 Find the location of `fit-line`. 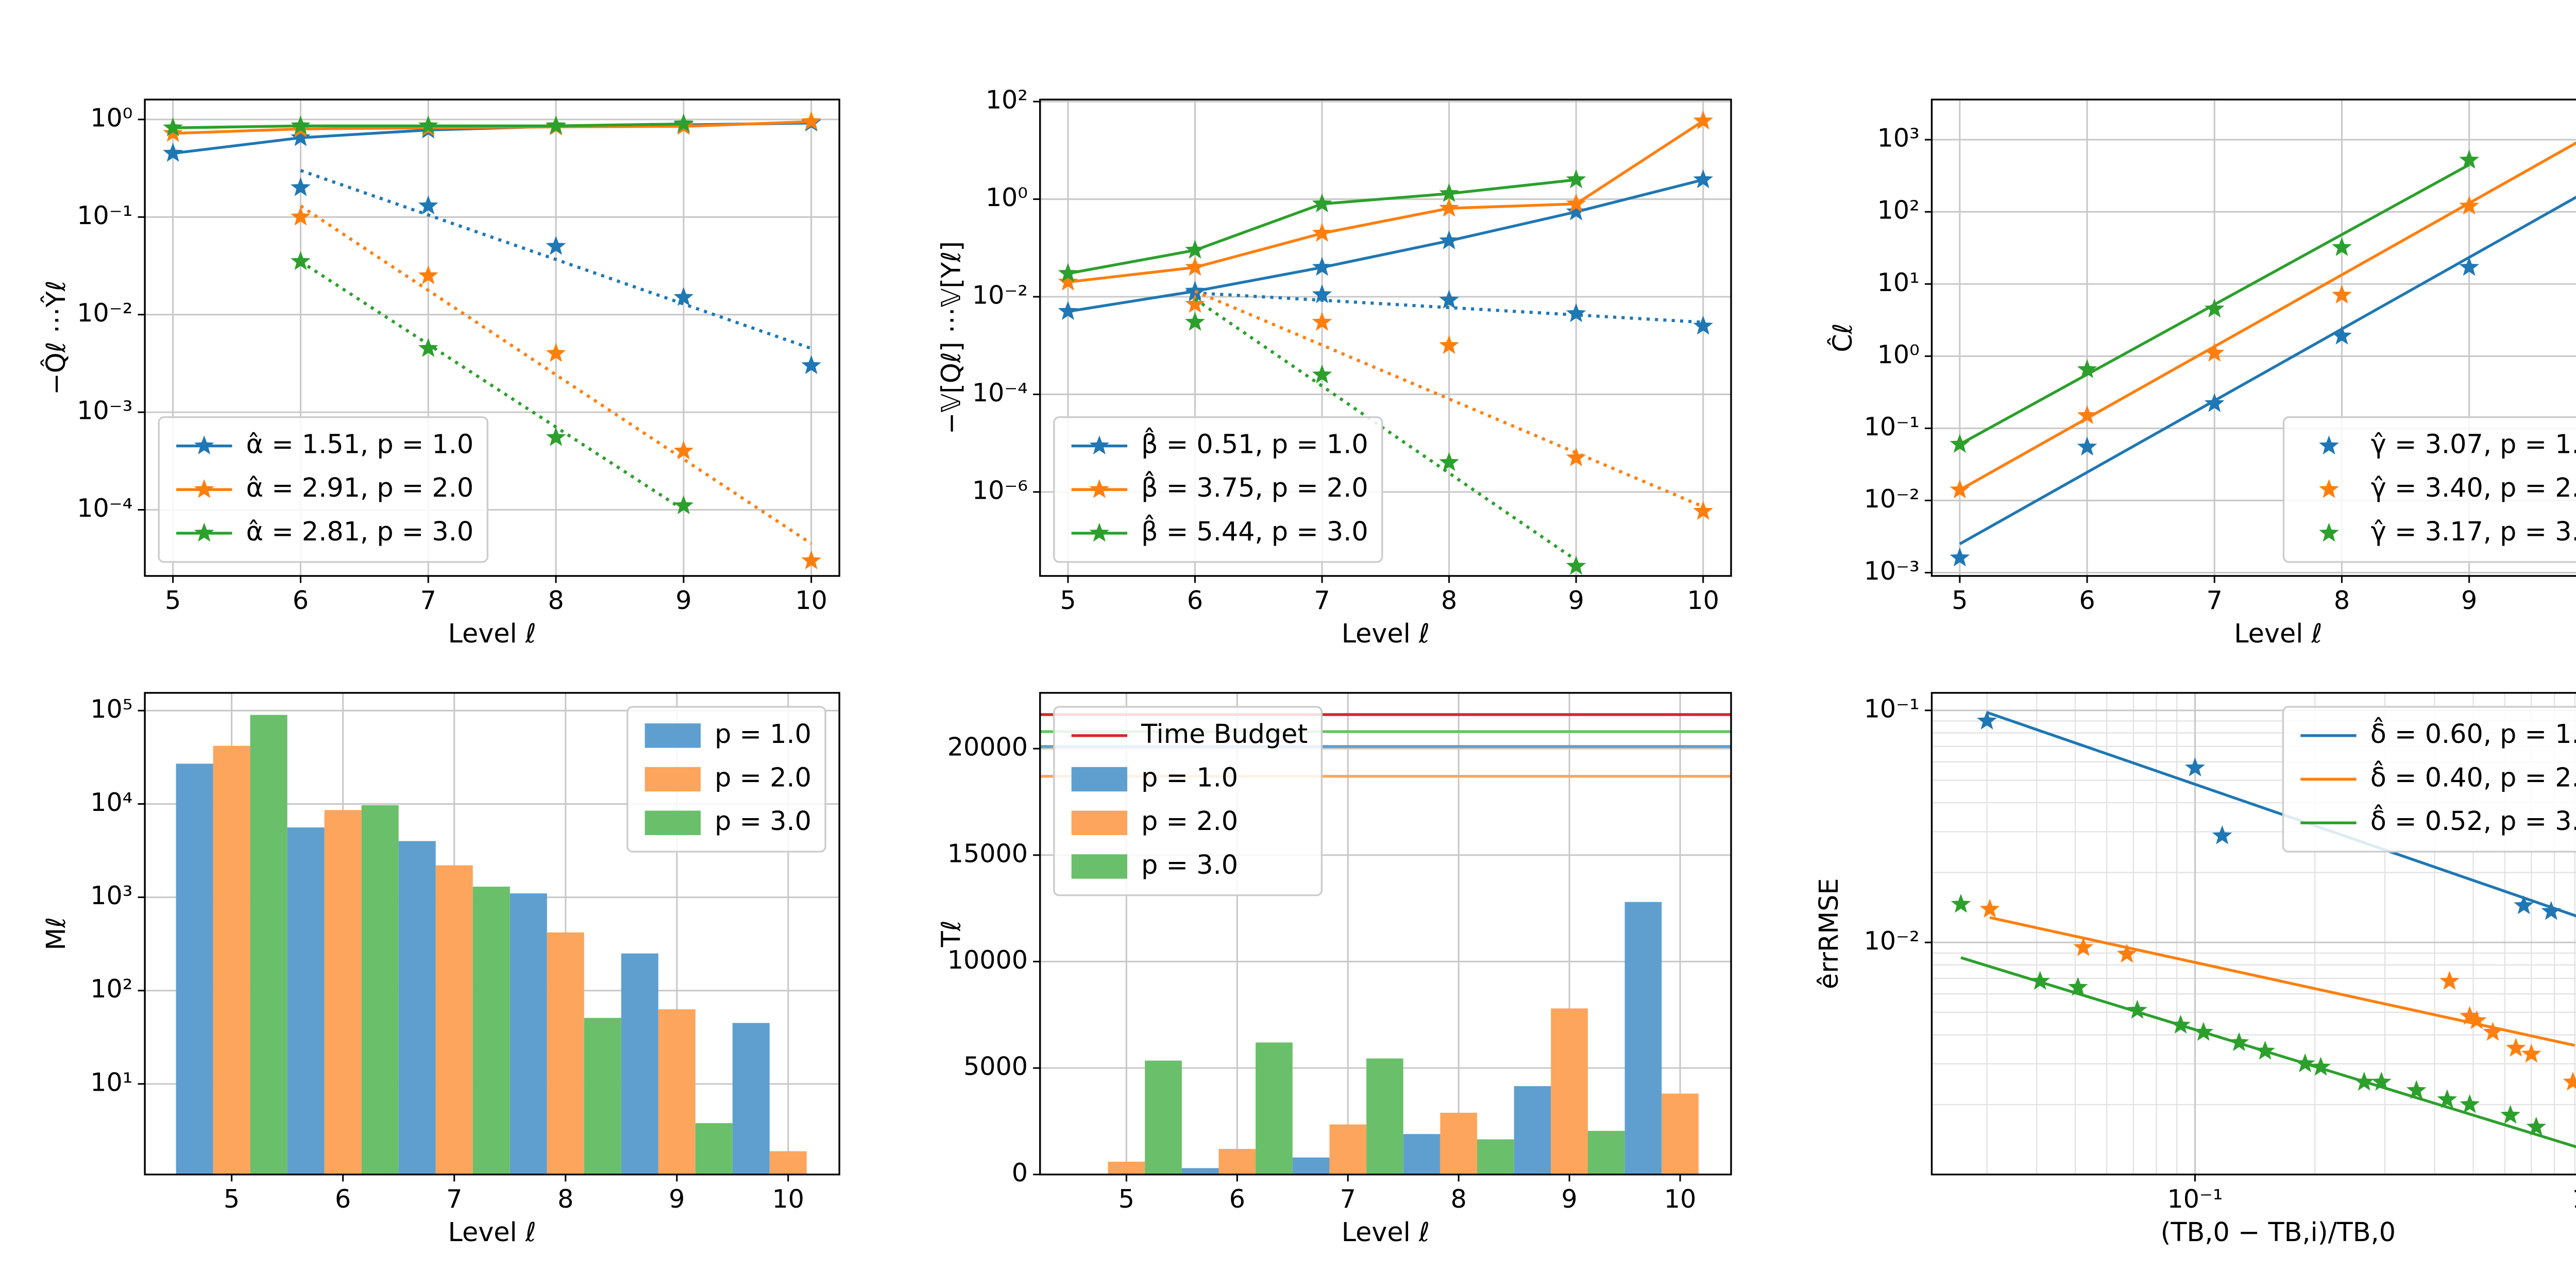

fit-line is located at coordinates (1449, 307).